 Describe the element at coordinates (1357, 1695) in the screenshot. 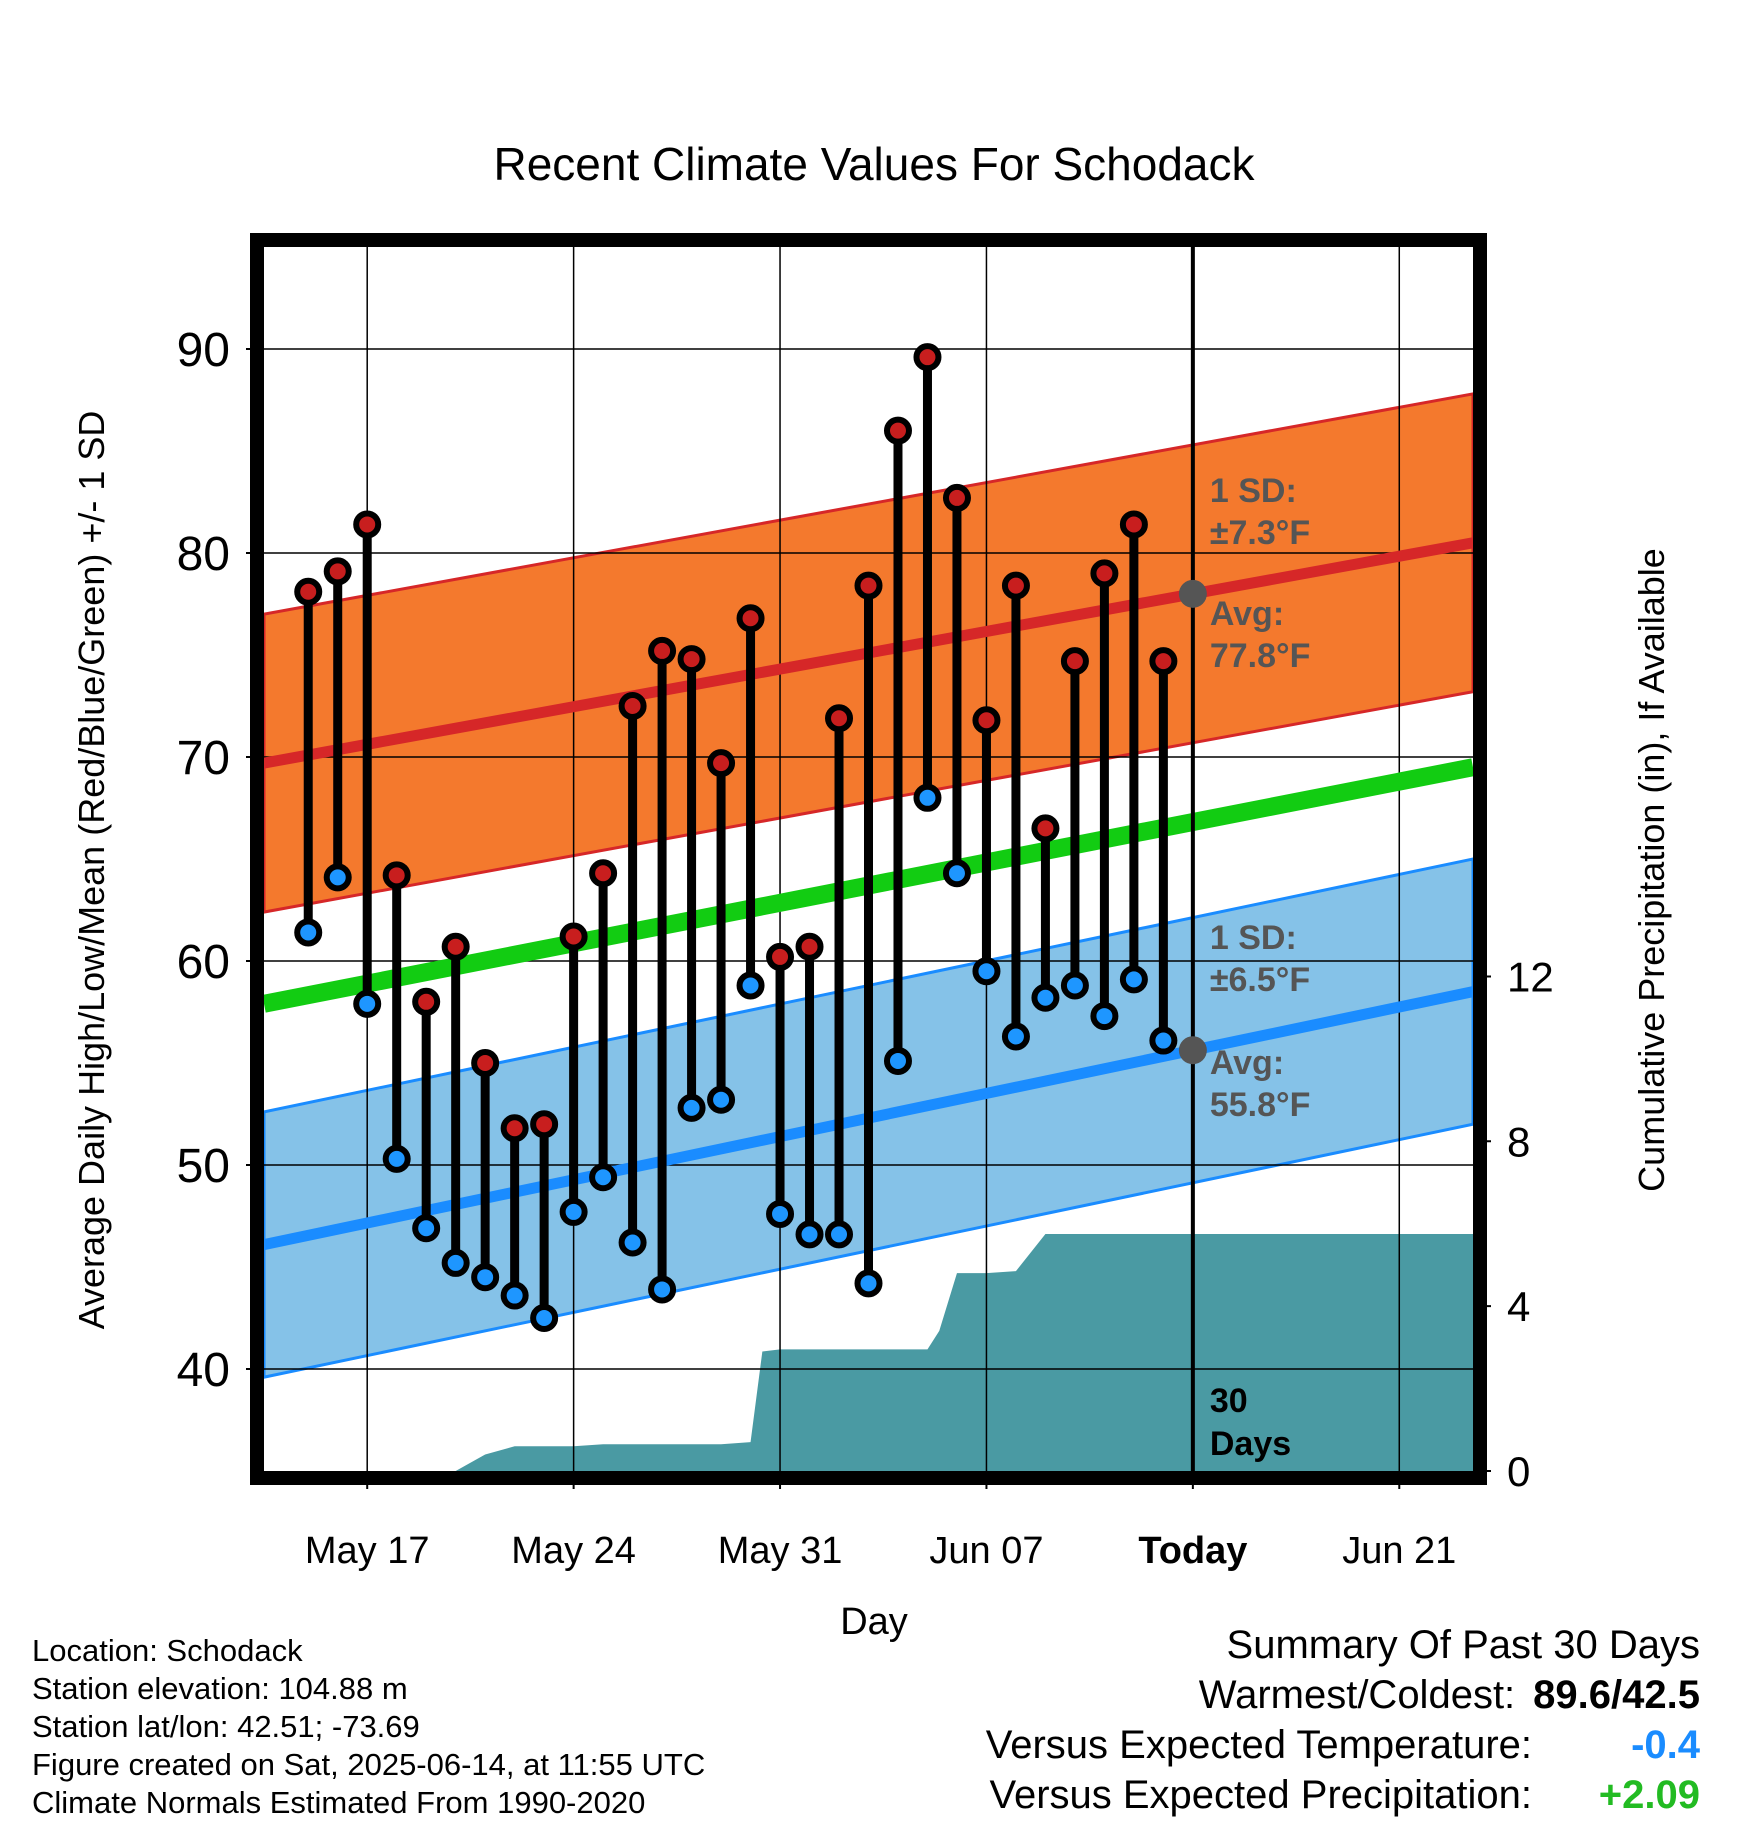

I see `warmest-coldest-label: Warmest/Coldest:` at that location.